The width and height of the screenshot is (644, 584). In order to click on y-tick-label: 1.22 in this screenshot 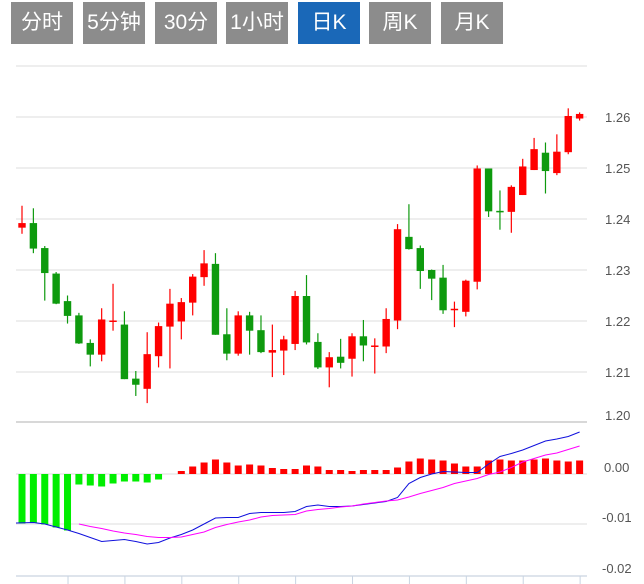, I will do `click(617, 321)`.